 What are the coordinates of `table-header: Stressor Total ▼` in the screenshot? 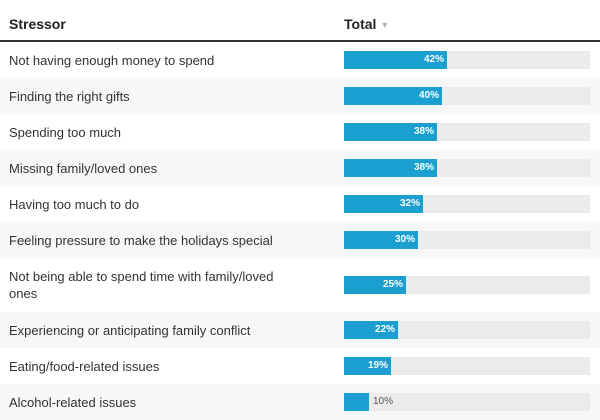 It's located at (300, 21).